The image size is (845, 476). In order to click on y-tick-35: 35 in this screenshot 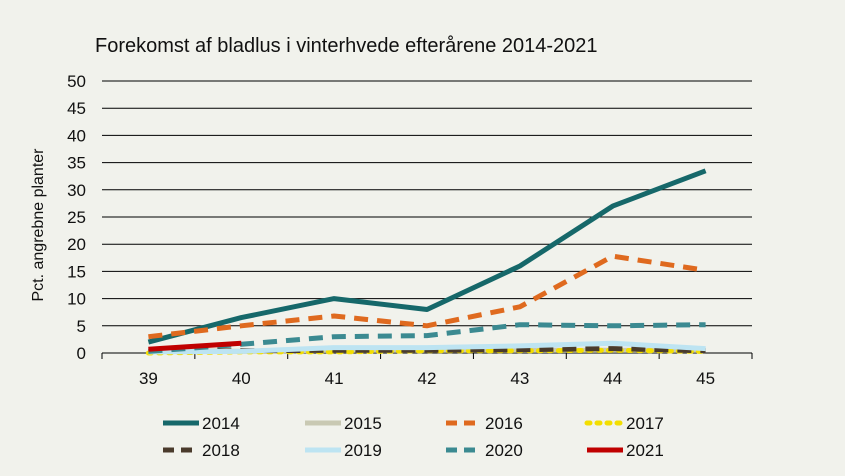, I will do `click(76, 163)`.